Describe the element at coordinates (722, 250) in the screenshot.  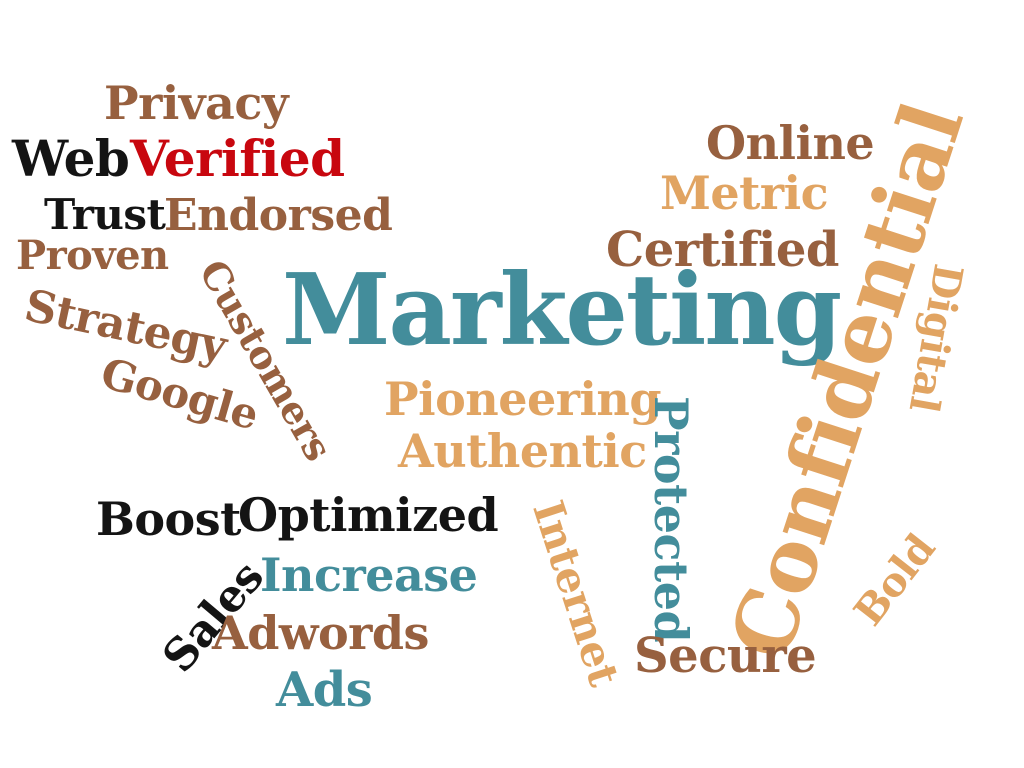
I see `word-certified: Certified` at that location.